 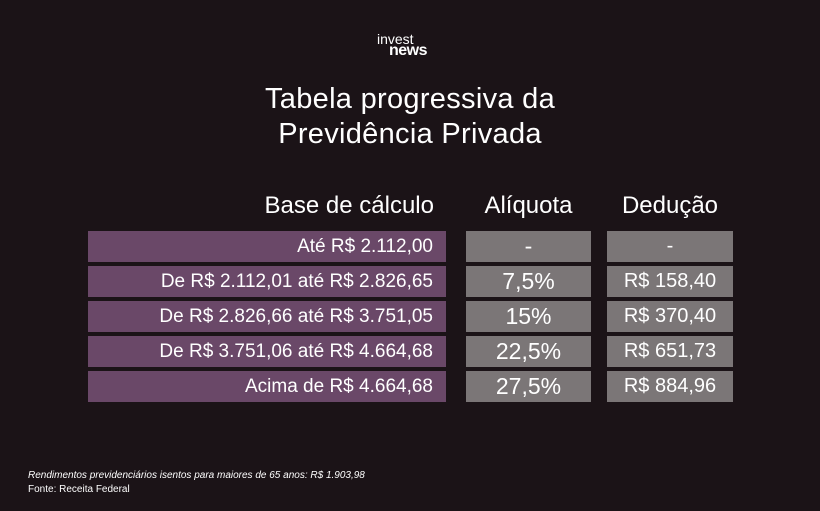 What do you see at coordinates (79, 489) in the screenshot?
I see `footer-source: Fonte: Receita Federal` at bounding box center [79, 489].